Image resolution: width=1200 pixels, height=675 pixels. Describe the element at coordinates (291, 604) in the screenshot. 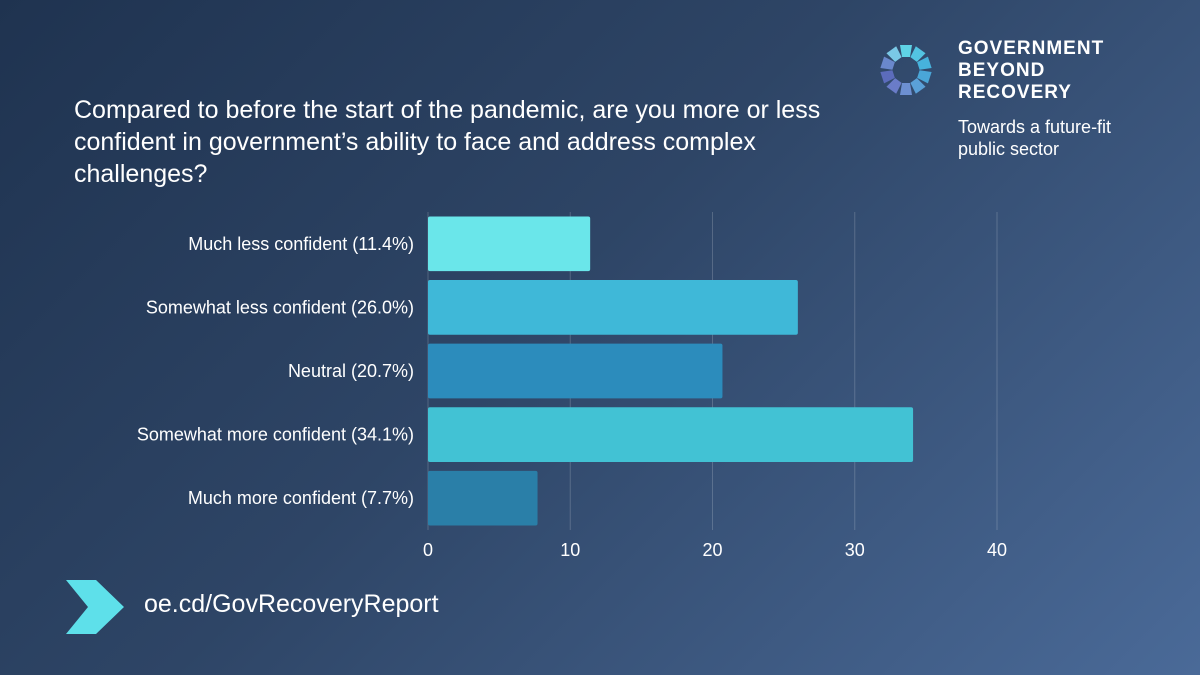

I see `report-link: oe.cd/GovRecoveryReport` at that location.